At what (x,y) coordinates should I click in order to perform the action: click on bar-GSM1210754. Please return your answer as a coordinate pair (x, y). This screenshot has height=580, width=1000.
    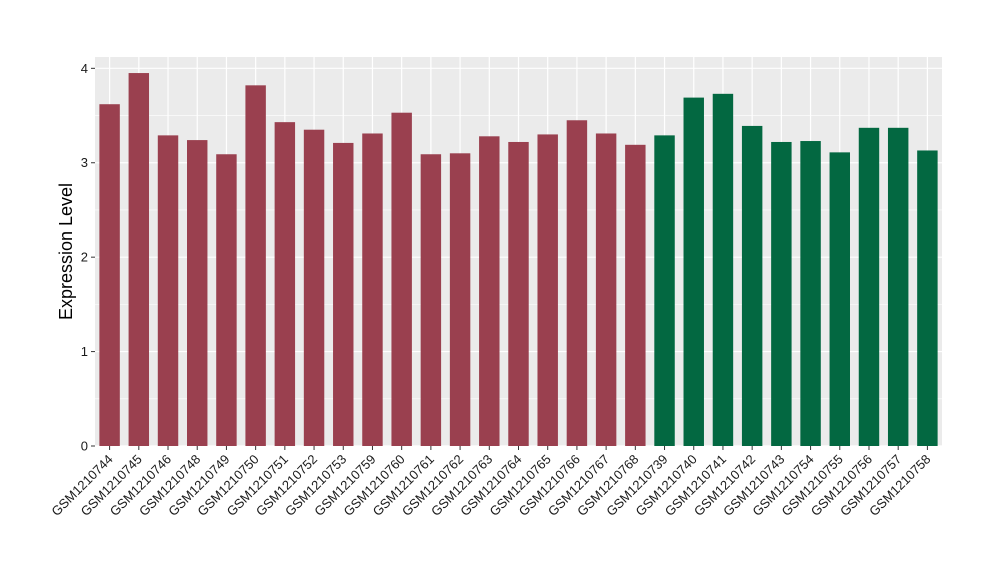
    Looking at the image, I should click on (810, 293).